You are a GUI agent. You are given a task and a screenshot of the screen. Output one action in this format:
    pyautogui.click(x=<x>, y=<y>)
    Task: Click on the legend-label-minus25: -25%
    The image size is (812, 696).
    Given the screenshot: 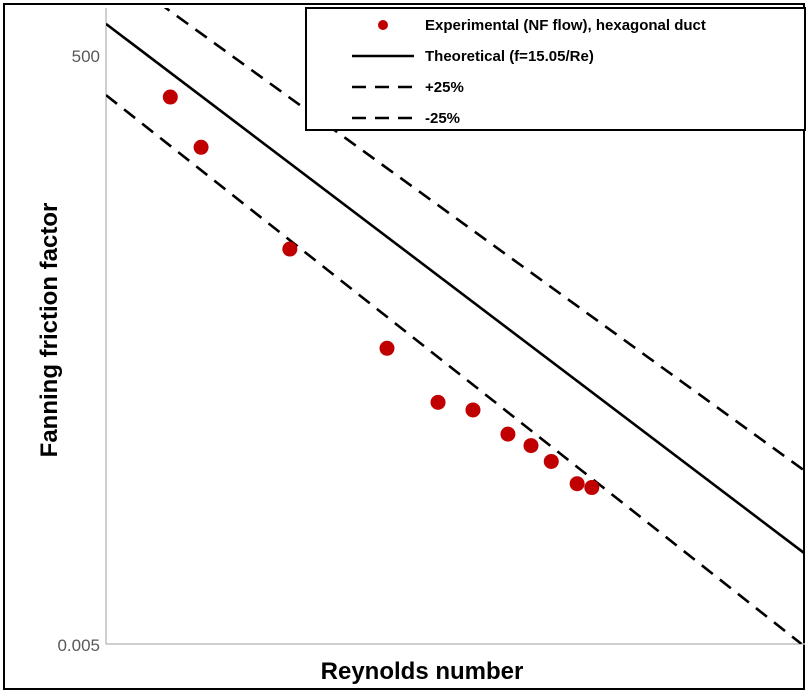 What is the action you would take?
    pyautogui.click(x=442, y=118)
    